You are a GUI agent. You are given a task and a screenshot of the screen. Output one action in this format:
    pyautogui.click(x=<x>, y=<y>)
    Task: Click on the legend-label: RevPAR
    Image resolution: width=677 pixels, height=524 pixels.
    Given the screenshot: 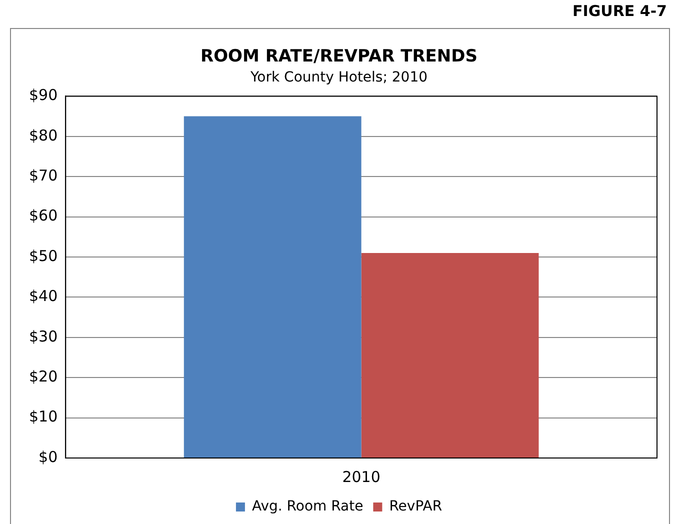 What is the action you would take?
    pyautogui.click(x=415, y=506)
    